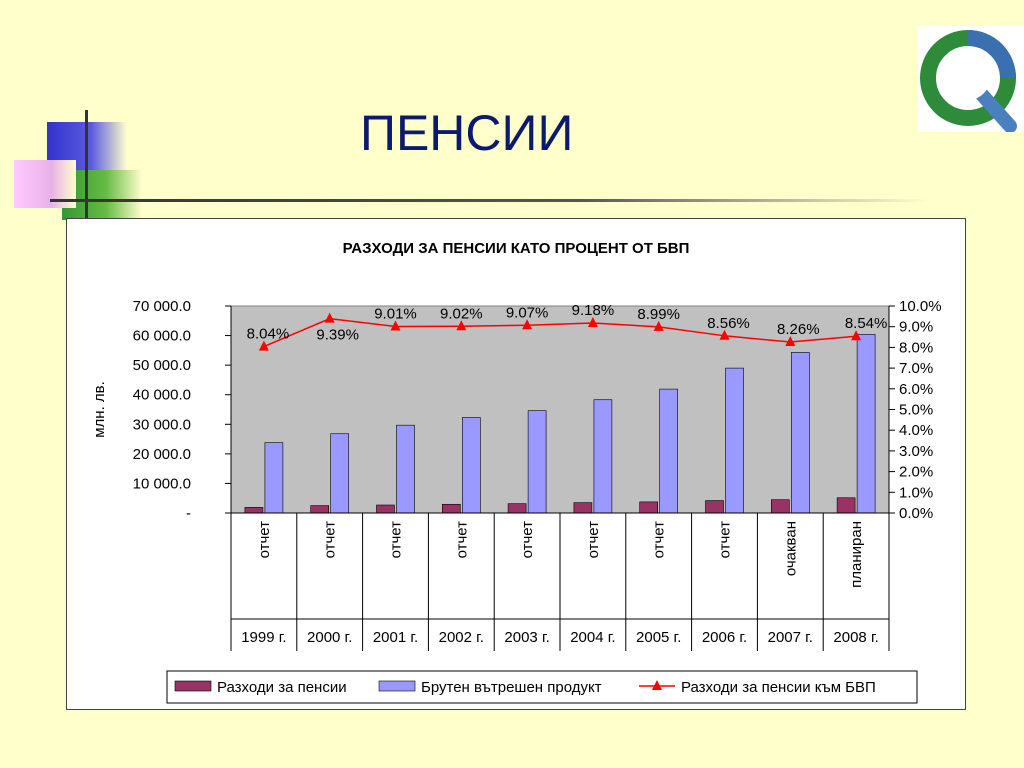 This screenshot has height=768, width=1024. What do you see at coordinates (920, 306) in the screenshot?
I see `y-tick-label-right: 10.0%` at bounding box center [920, 306].